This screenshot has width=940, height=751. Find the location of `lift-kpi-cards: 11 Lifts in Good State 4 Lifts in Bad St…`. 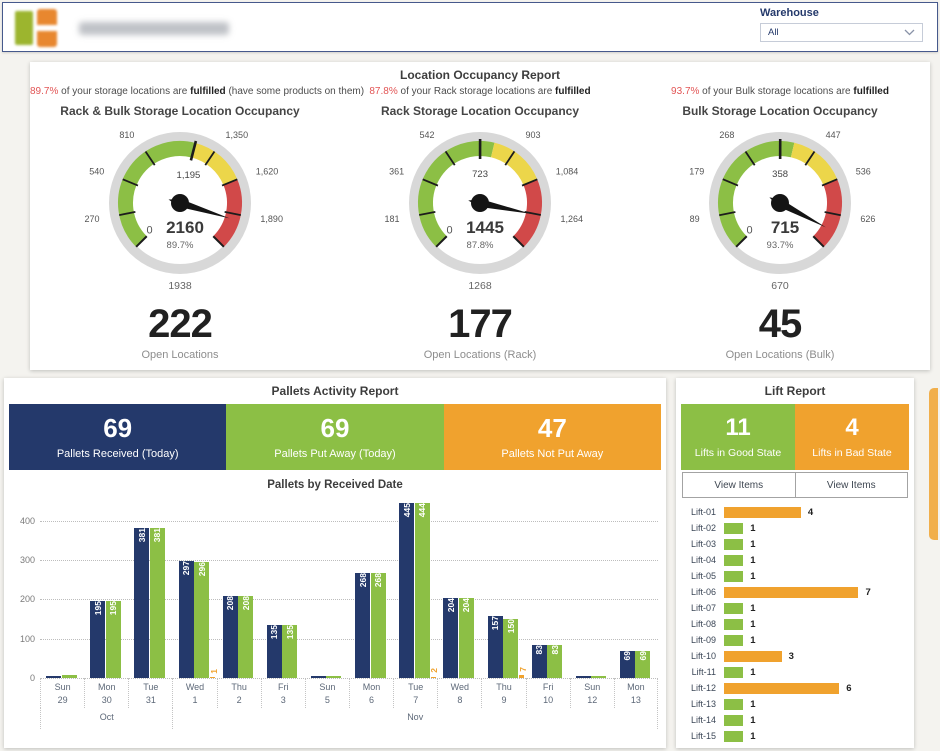

lift-kpi-cards: 11 Lifts in Good State 4 Lifts in Bad St… is located at coordinates (795, 437).